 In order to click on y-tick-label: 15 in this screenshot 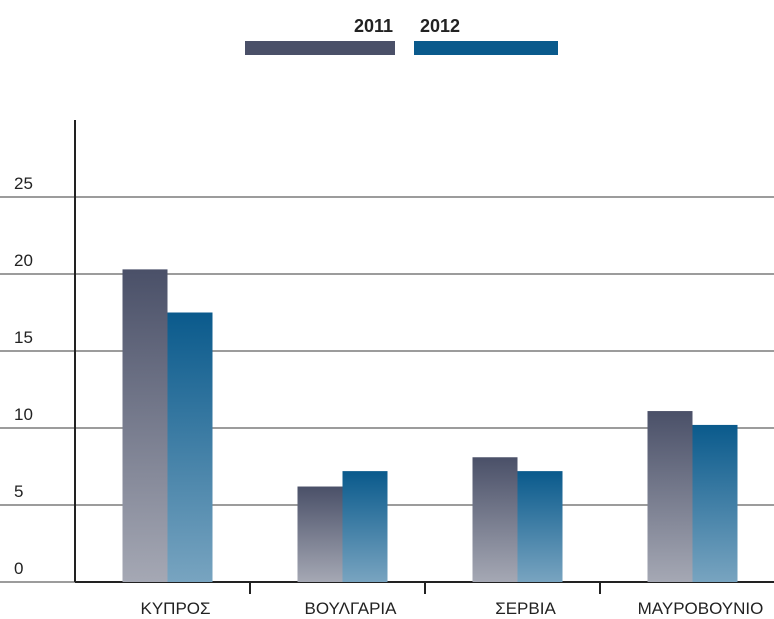, I will do `click(23, 337)`.